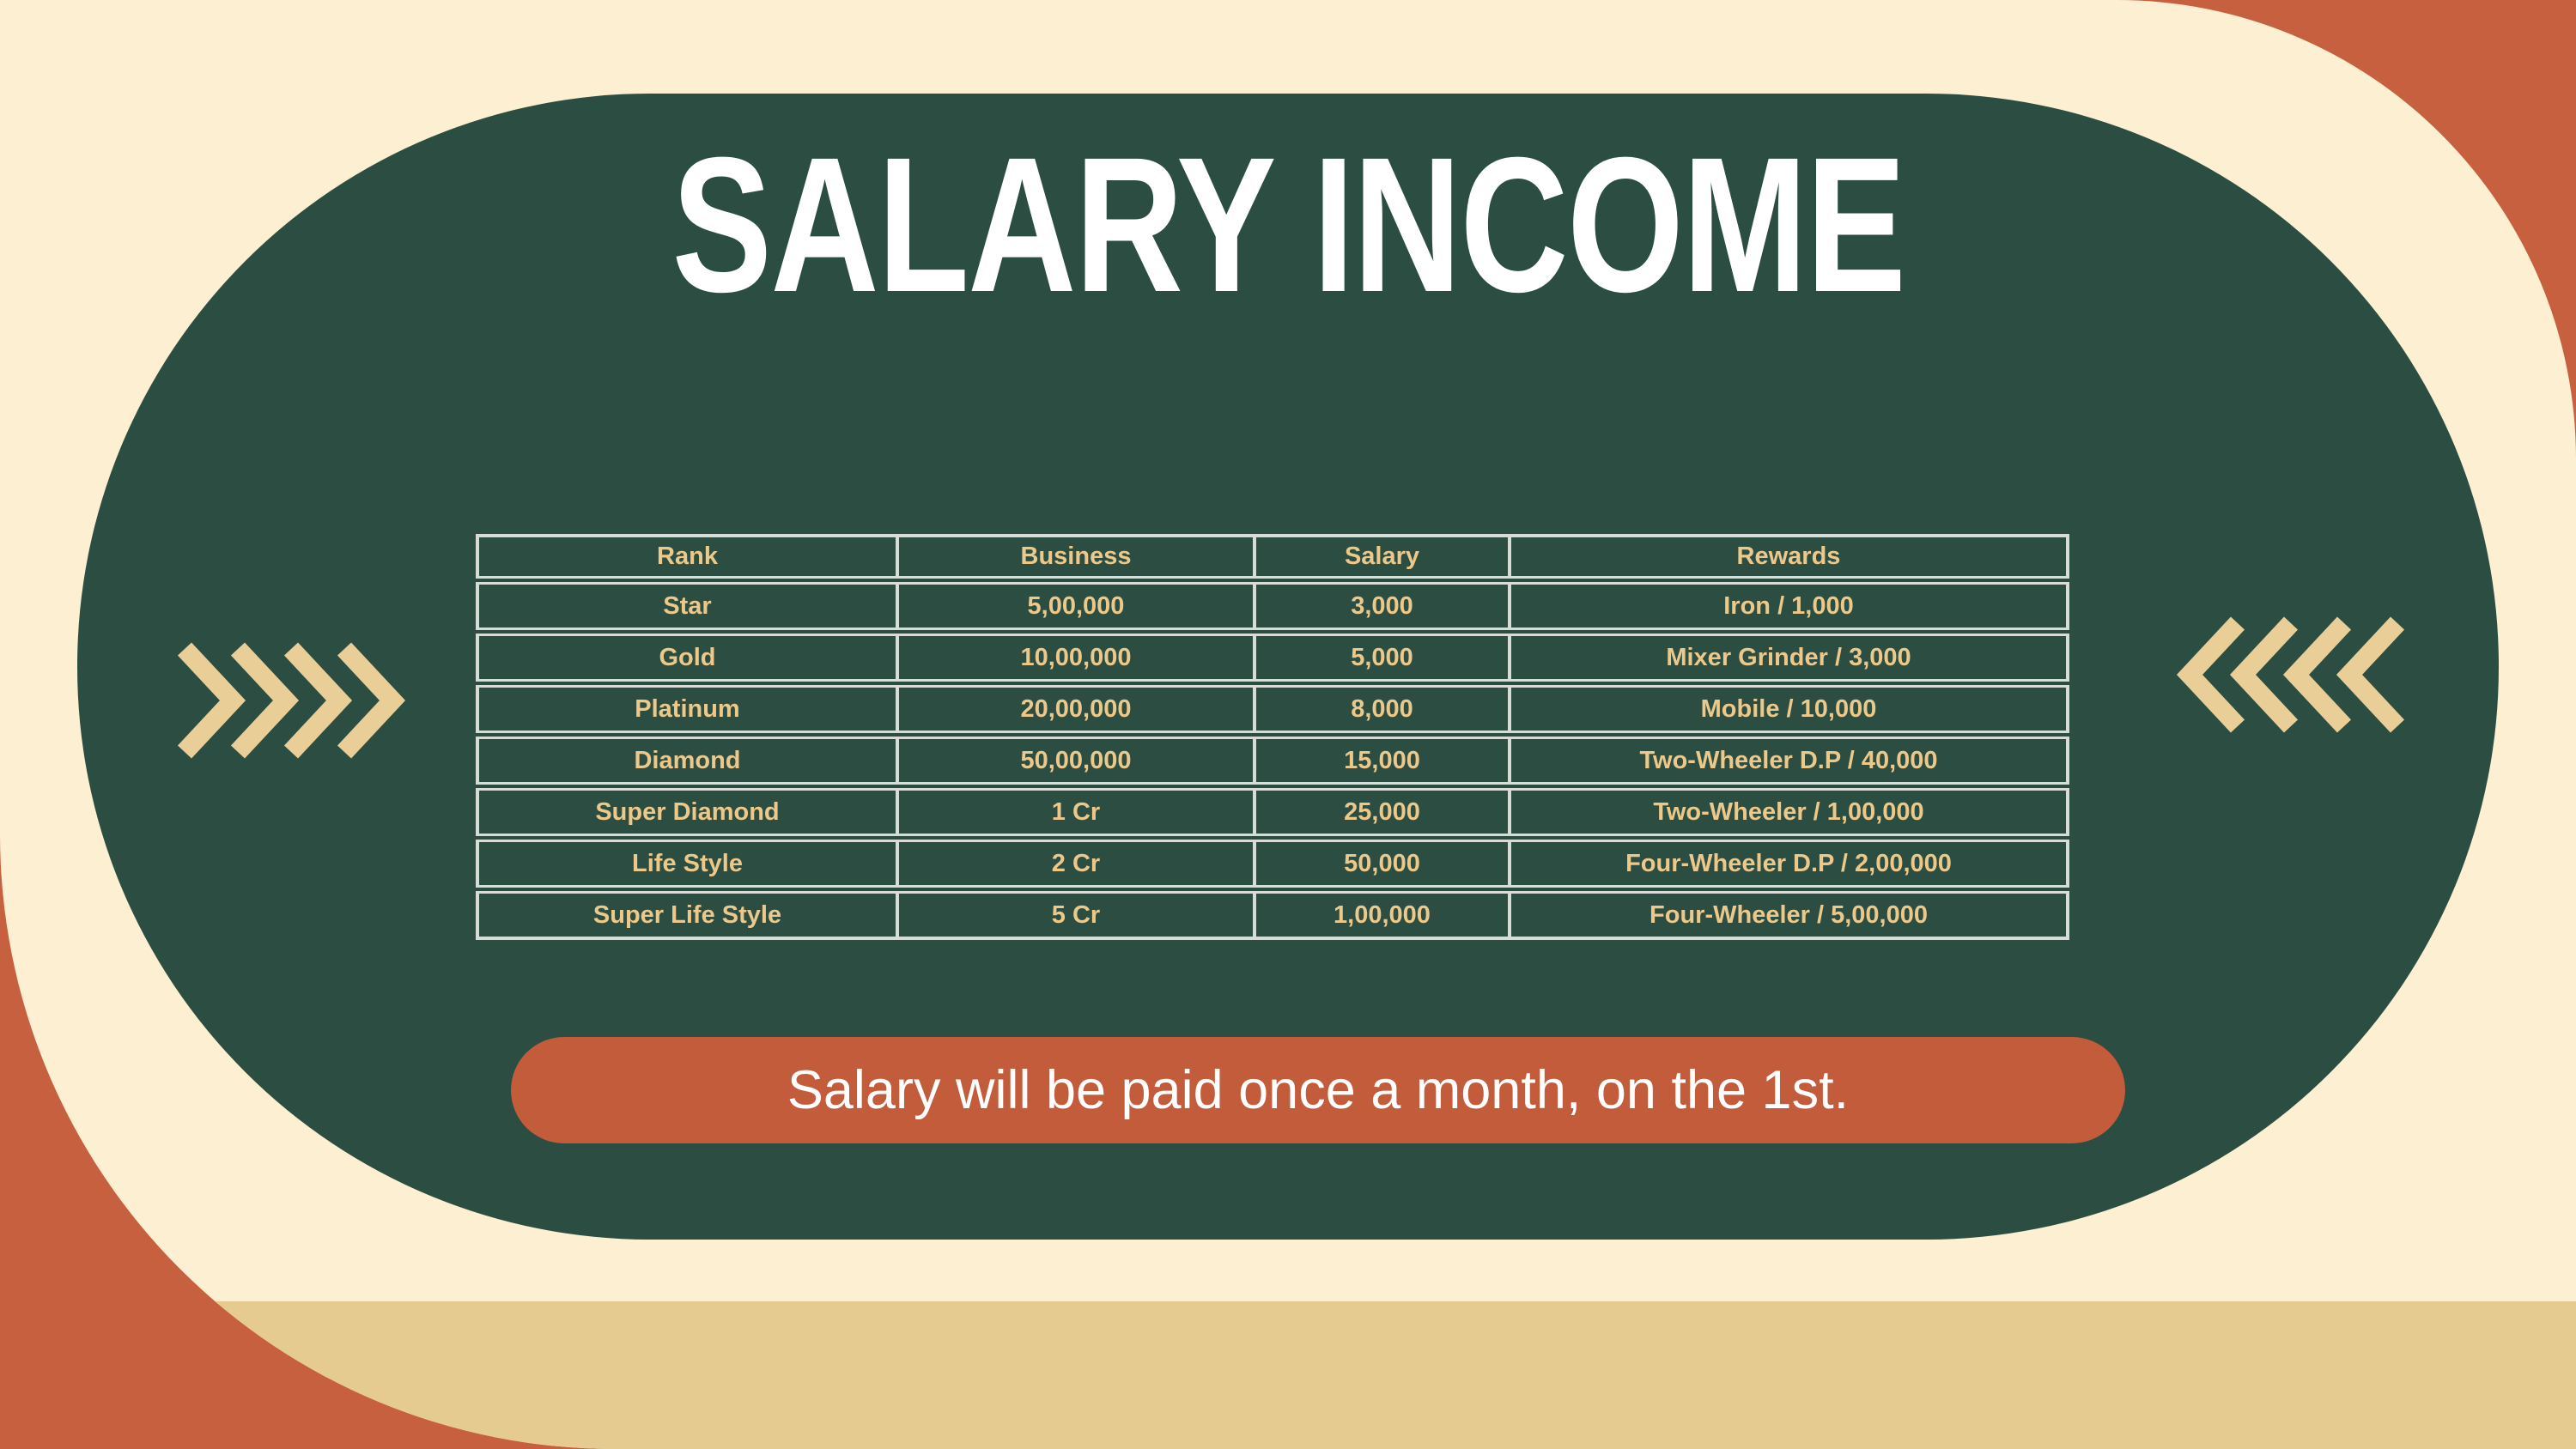 The width and height of the screenshot is (2576, 1449). I want to click on rewards-cell: Four-Wheeler D.P / 2,00,000, so click(1789, 864).